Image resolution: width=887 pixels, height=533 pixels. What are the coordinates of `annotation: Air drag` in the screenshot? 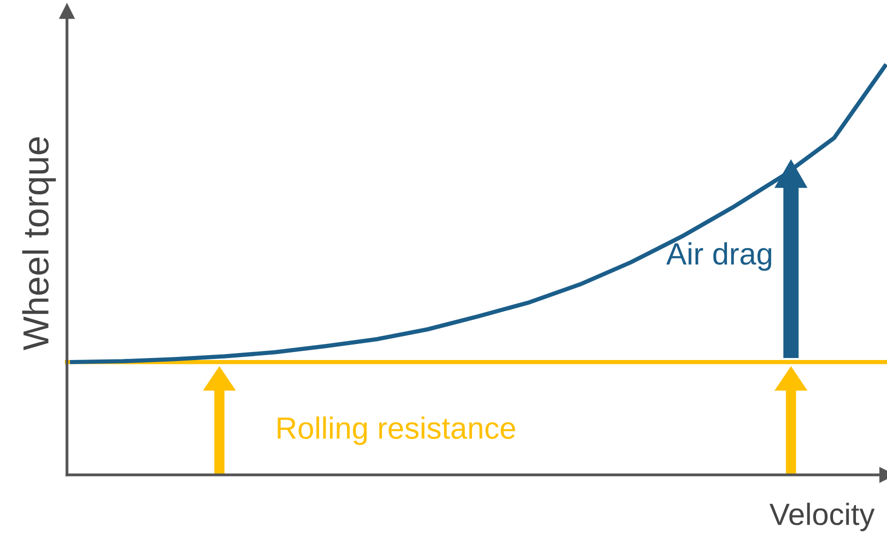 It's located at (719, 256).